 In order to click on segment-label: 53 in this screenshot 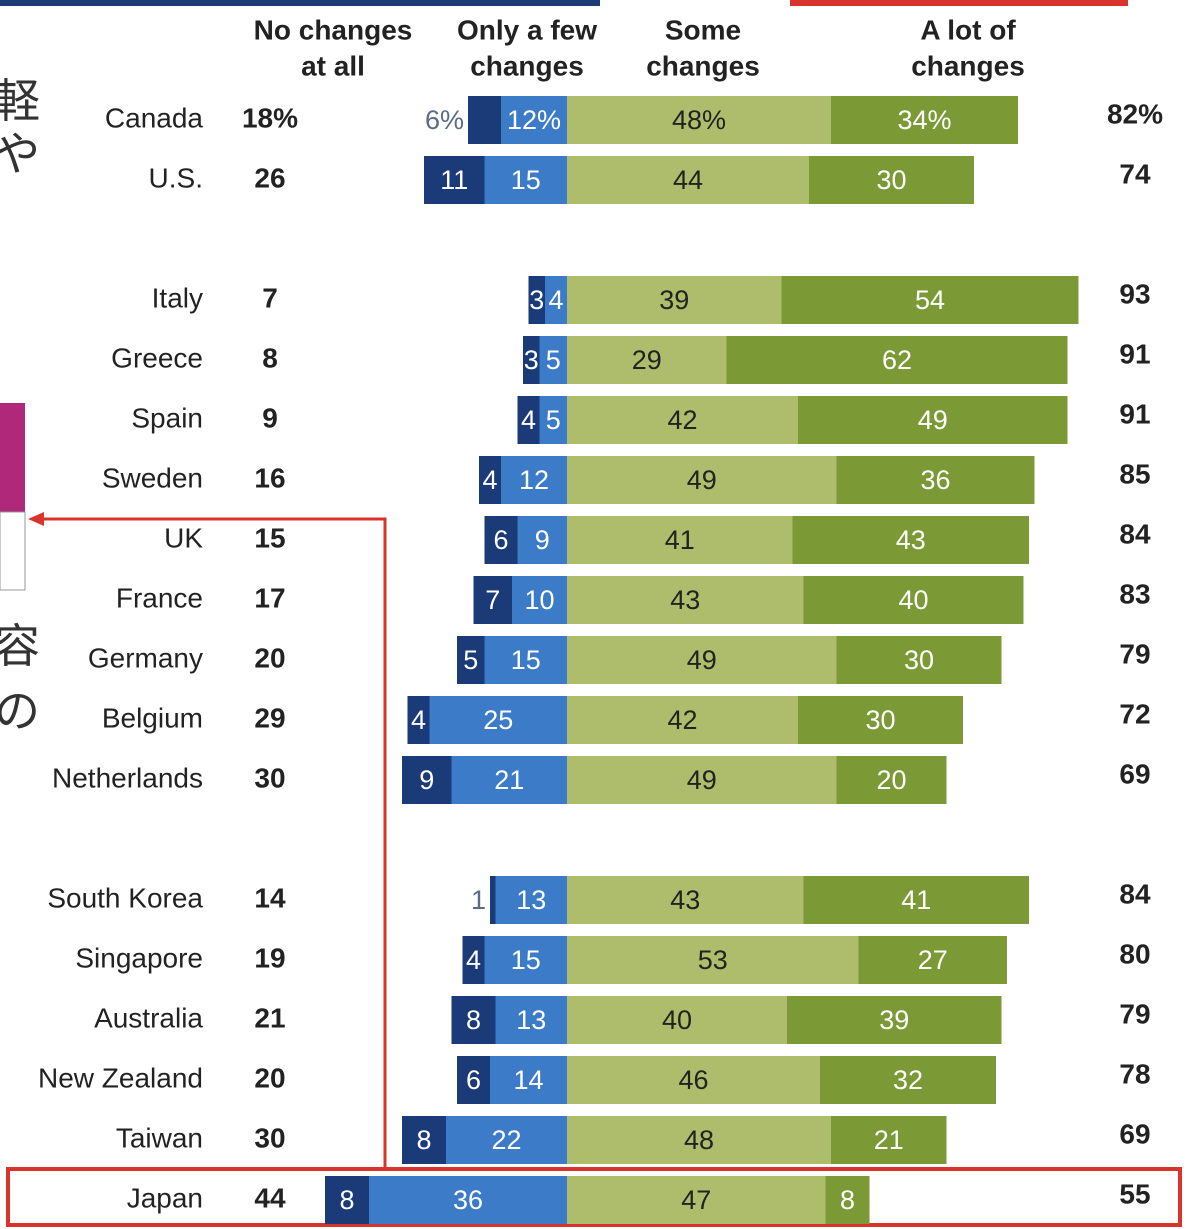, I will do `click(713, 960)`.